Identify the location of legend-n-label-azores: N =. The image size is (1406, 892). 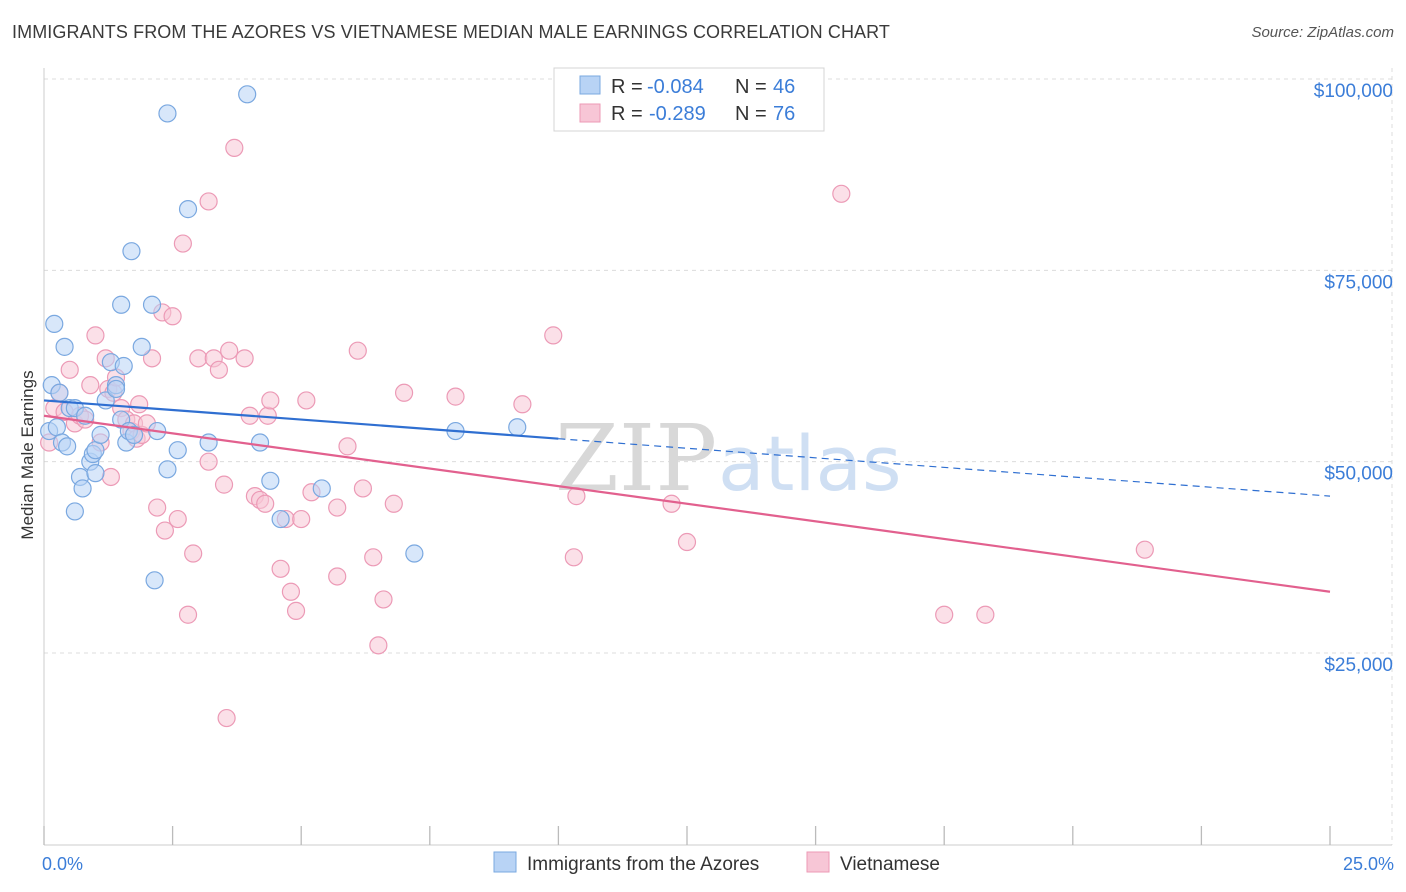
(751, 87).